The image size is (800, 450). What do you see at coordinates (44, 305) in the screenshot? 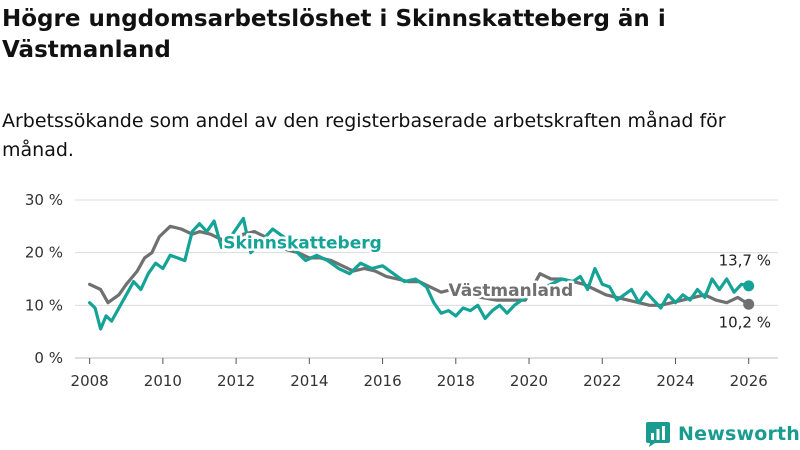
I see `y-tick-label: 10 %` at bounding box center [44, 305].